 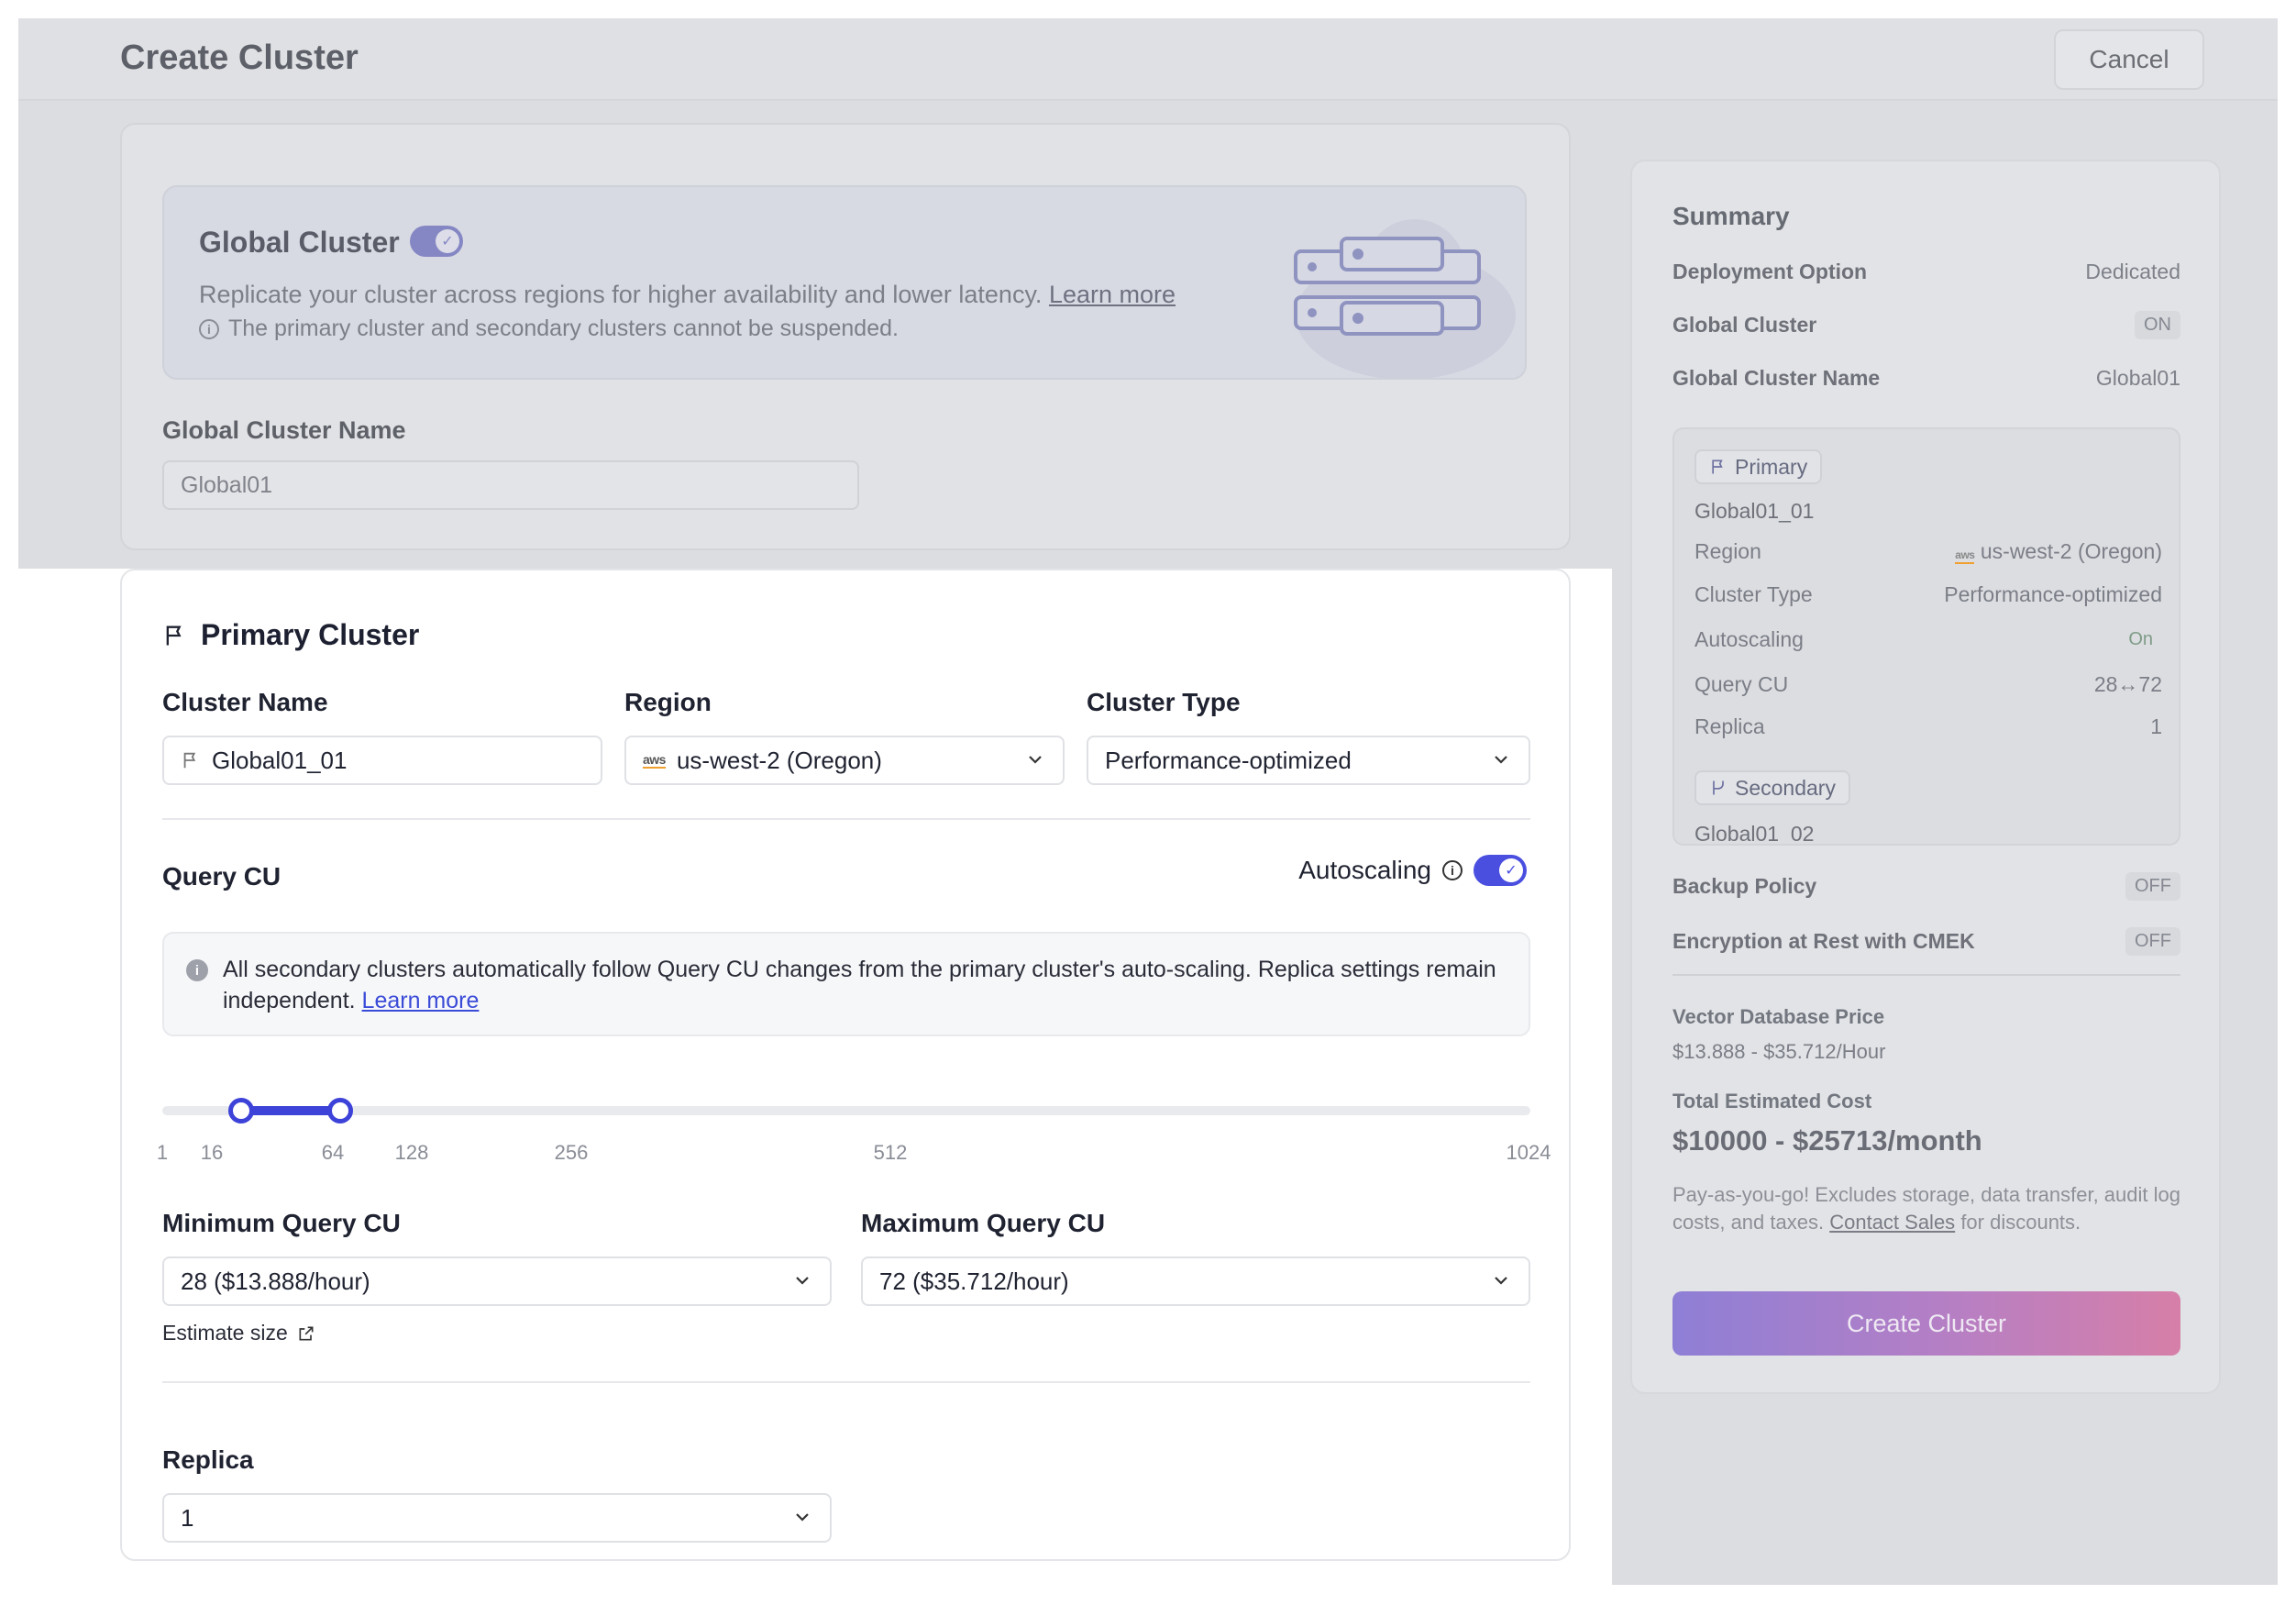 What do you see at coordinates (1754, 511) in the screenshot?
I see `primary-cluster-name: Global01_01` at bounding box center [1754, 511].